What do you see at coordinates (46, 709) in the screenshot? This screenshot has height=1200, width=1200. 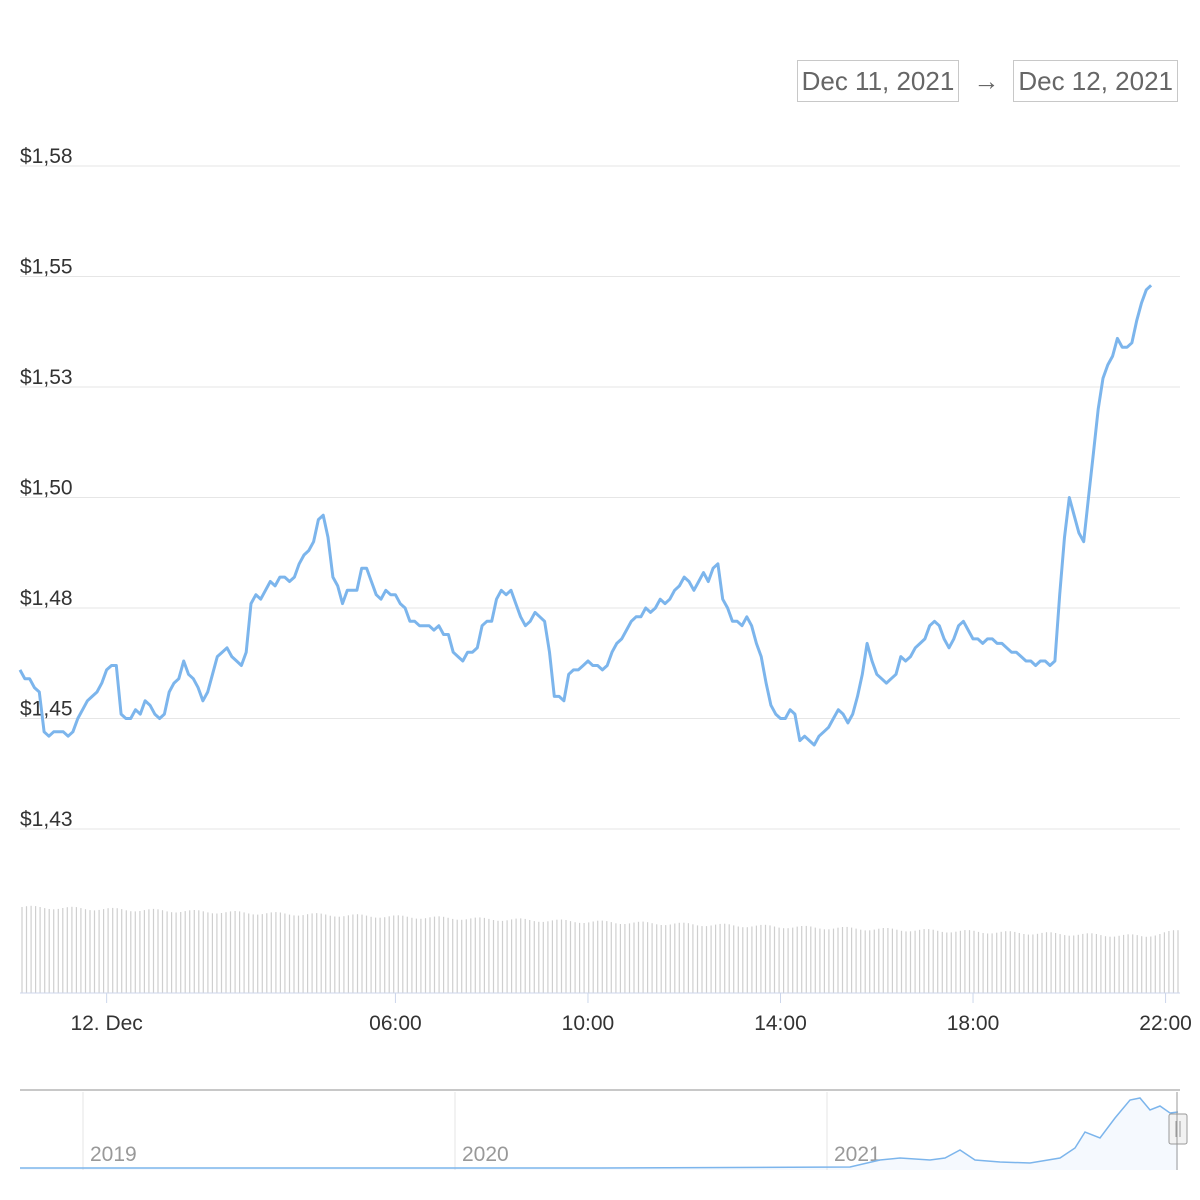 I see `y-tick-label: $1,45` at bounding box center [46, 709].